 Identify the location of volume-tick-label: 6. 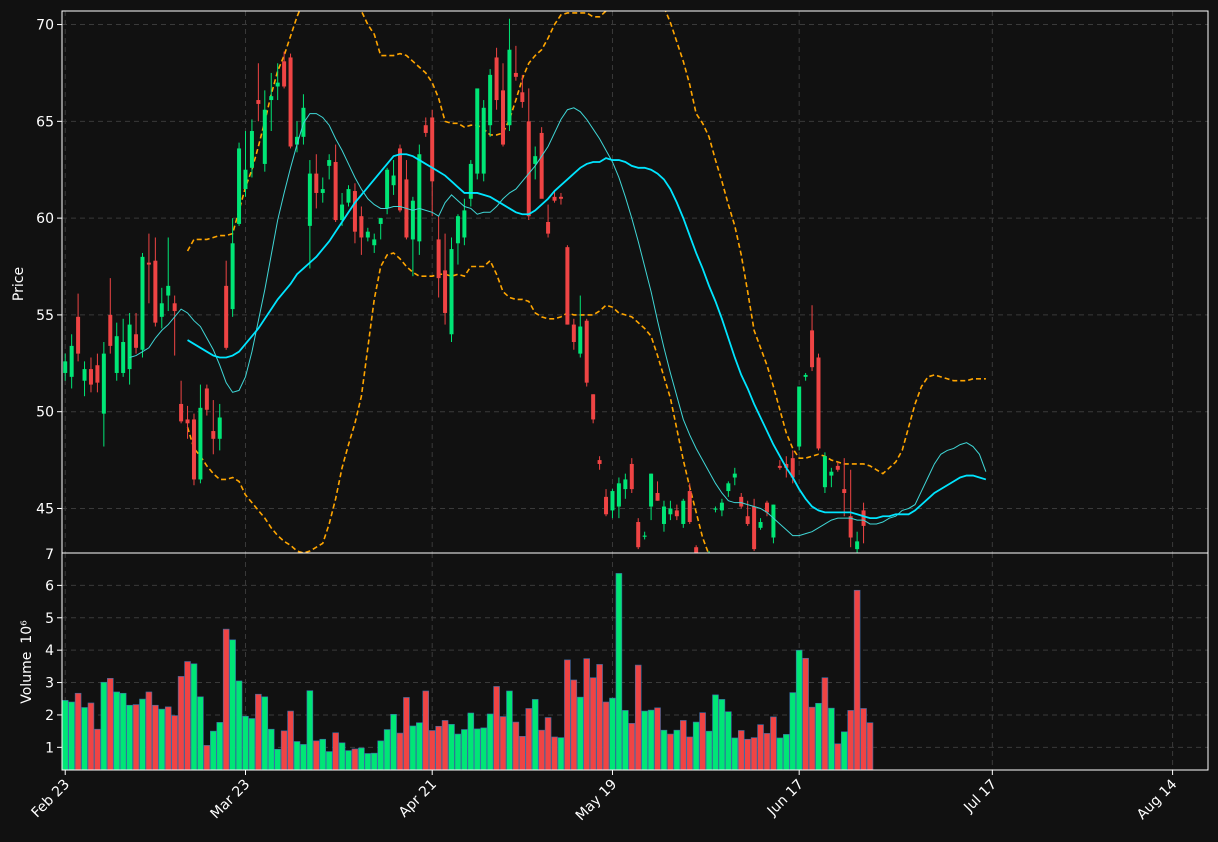
(49, 586).